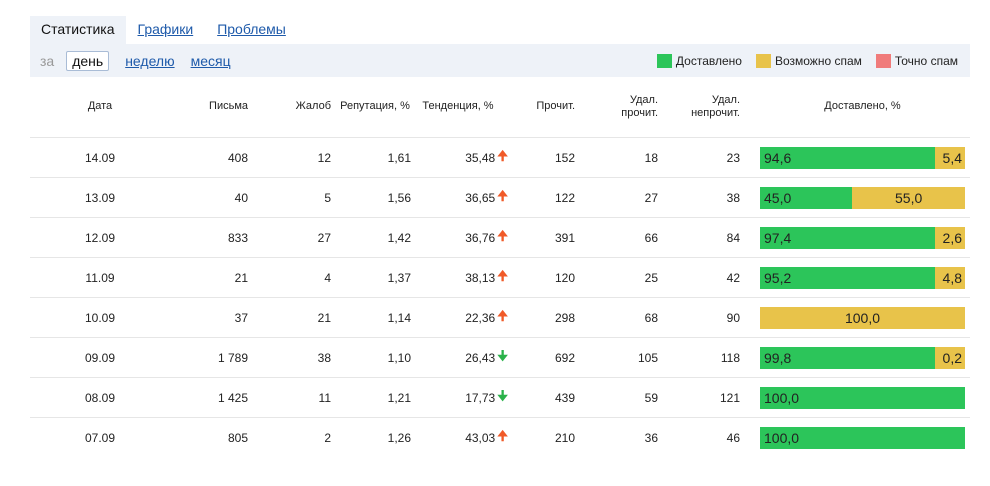  I want to click on tab-bar: Статистика Графики Проблемы, so click(164, 30).